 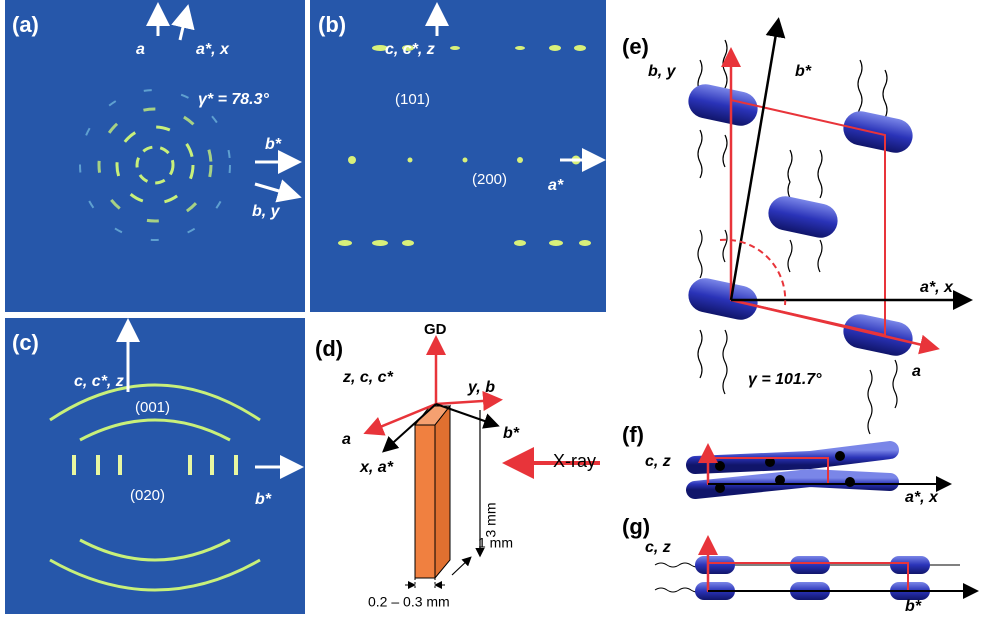 I want to click on axis-label: a*, so click(x=556, y=185).